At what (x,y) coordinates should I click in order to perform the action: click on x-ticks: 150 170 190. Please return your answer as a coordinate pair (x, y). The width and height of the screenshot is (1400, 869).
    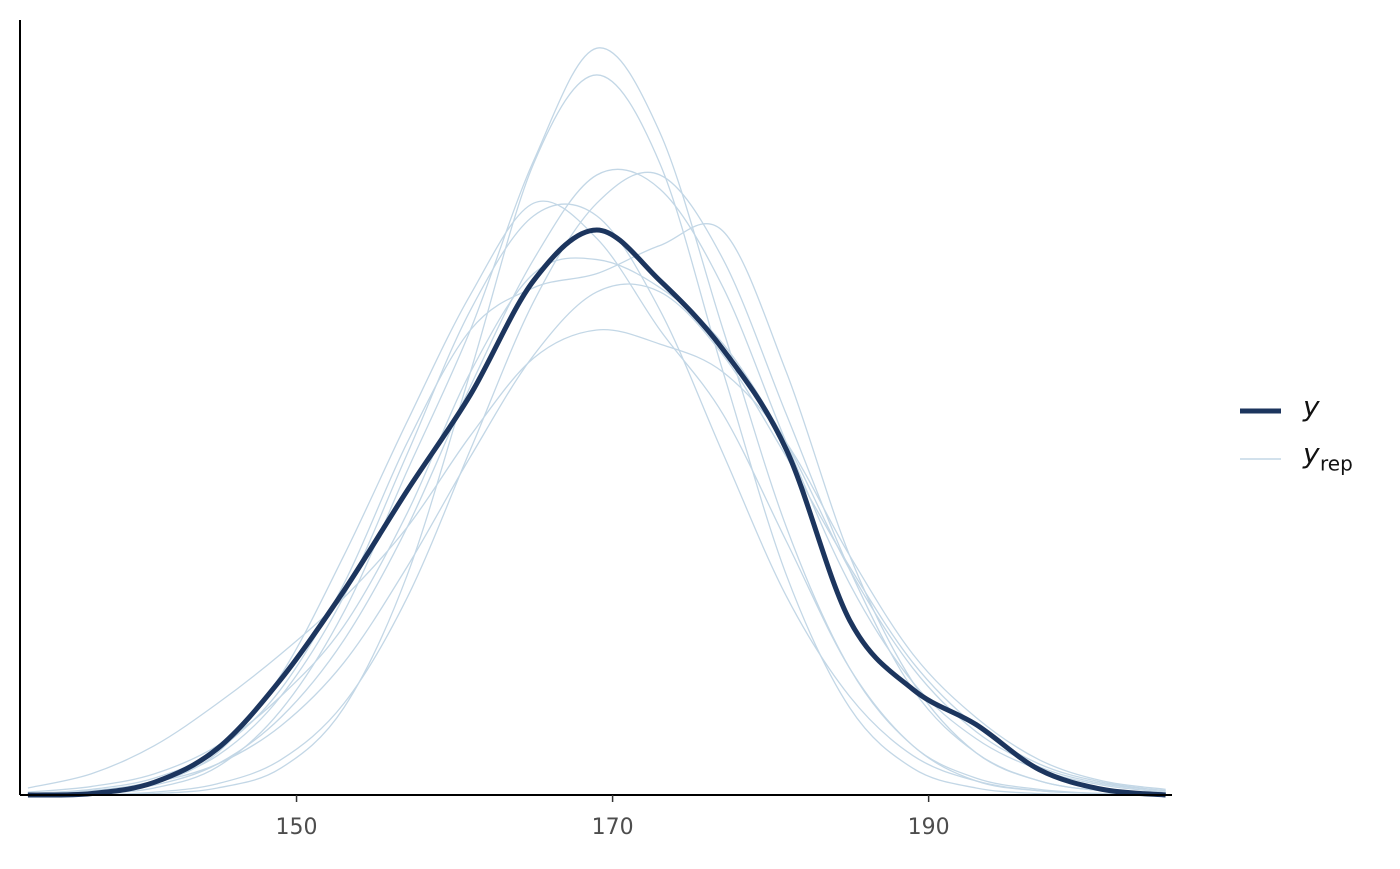
    Looking at the image, I should click on (613, 817).